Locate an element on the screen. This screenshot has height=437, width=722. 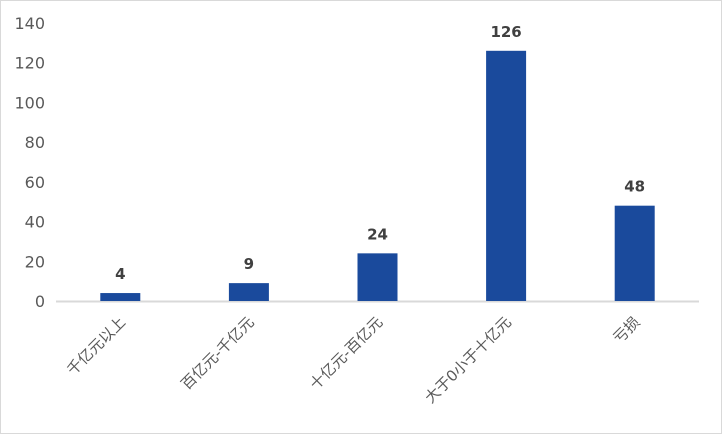
data-label: 24 is located at coordinates (377, 234).